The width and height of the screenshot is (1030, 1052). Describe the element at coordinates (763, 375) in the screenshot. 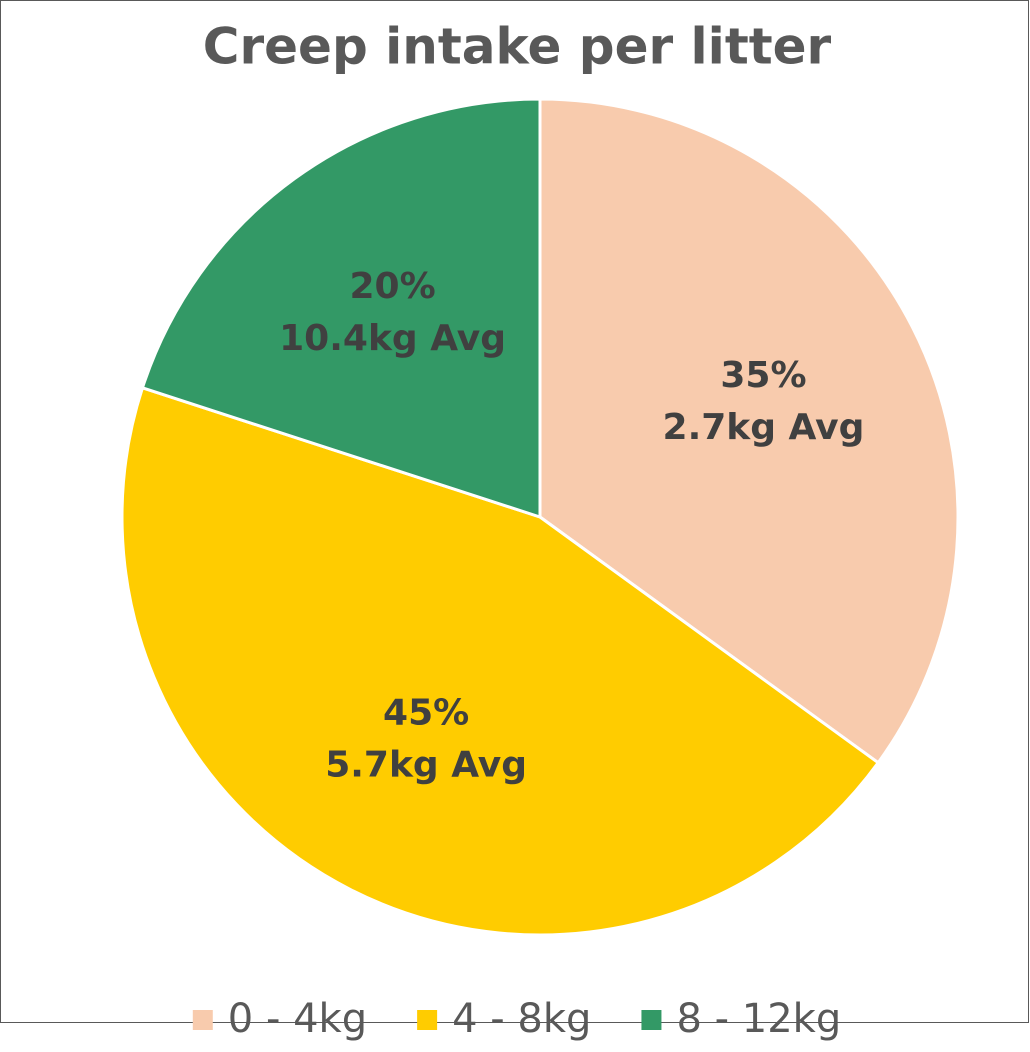

I see `data-label: 35%` at that location.